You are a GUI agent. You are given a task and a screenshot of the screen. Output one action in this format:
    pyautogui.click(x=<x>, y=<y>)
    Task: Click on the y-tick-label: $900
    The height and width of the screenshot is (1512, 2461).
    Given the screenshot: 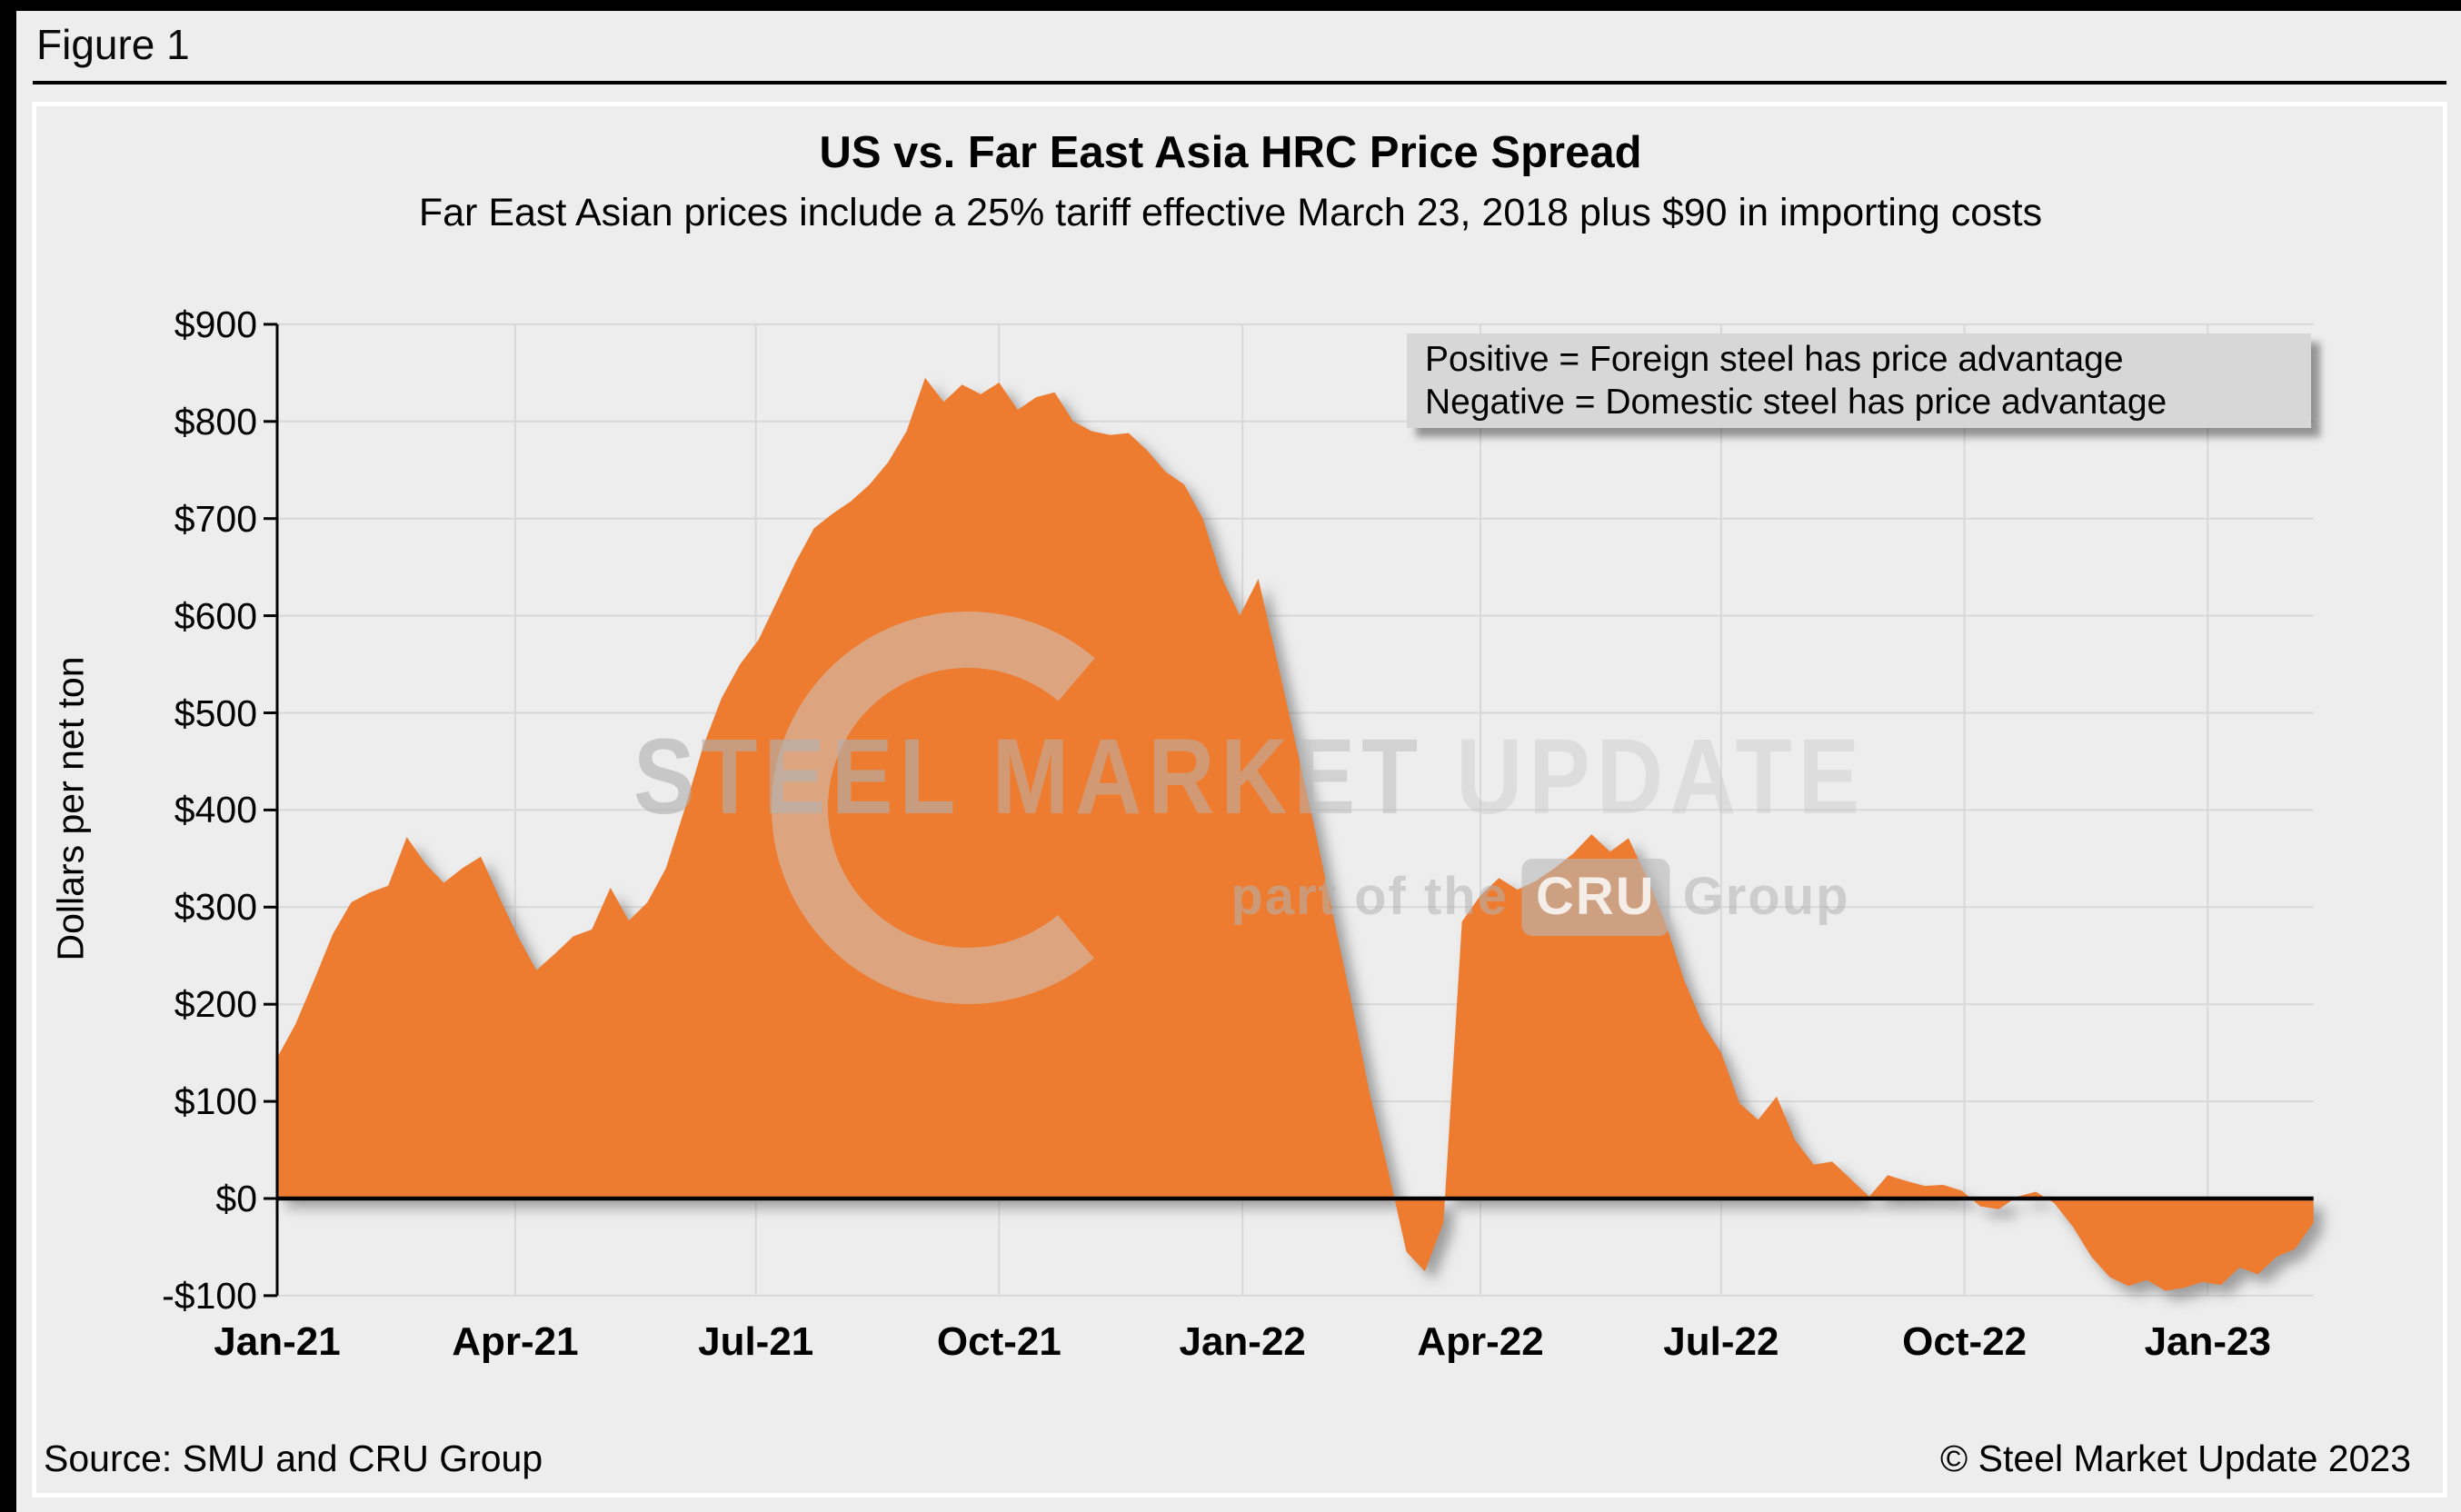 What is the action you would take?
    pyautogui.click(x=215, y=324)
    